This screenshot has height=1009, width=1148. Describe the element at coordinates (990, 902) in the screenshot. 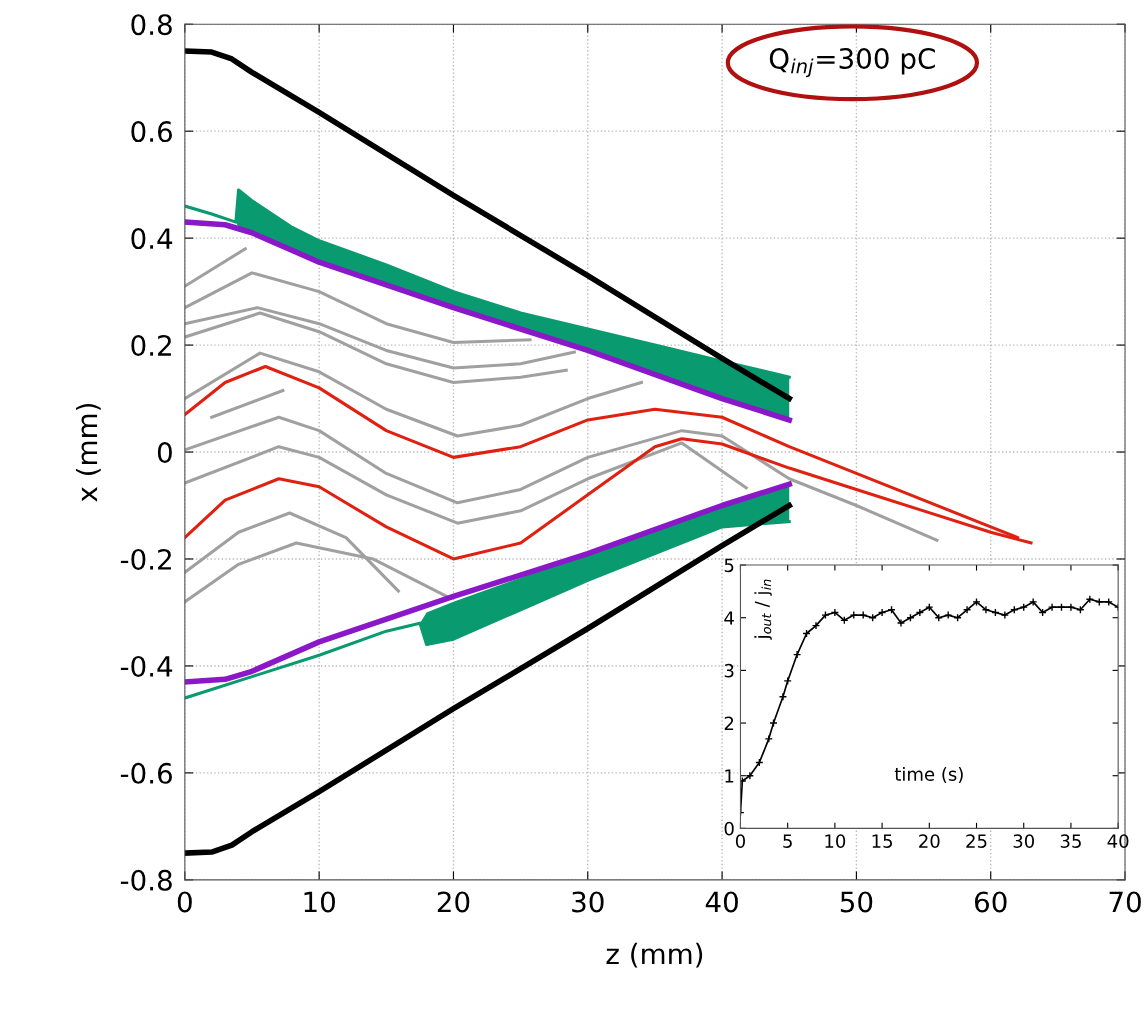

I see `x-tick-label: 60` at that location.